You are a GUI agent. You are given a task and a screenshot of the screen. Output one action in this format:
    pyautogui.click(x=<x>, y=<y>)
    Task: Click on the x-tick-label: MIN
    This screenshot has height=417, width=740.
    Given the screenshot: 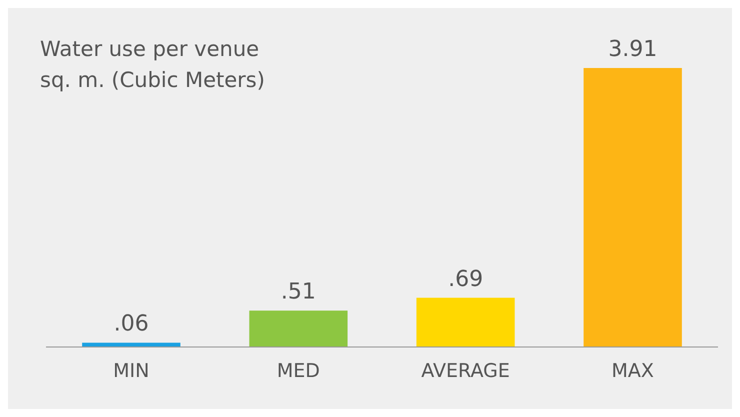 What is the action you would take?
    pyautogui.click(x=131, y=371)
    